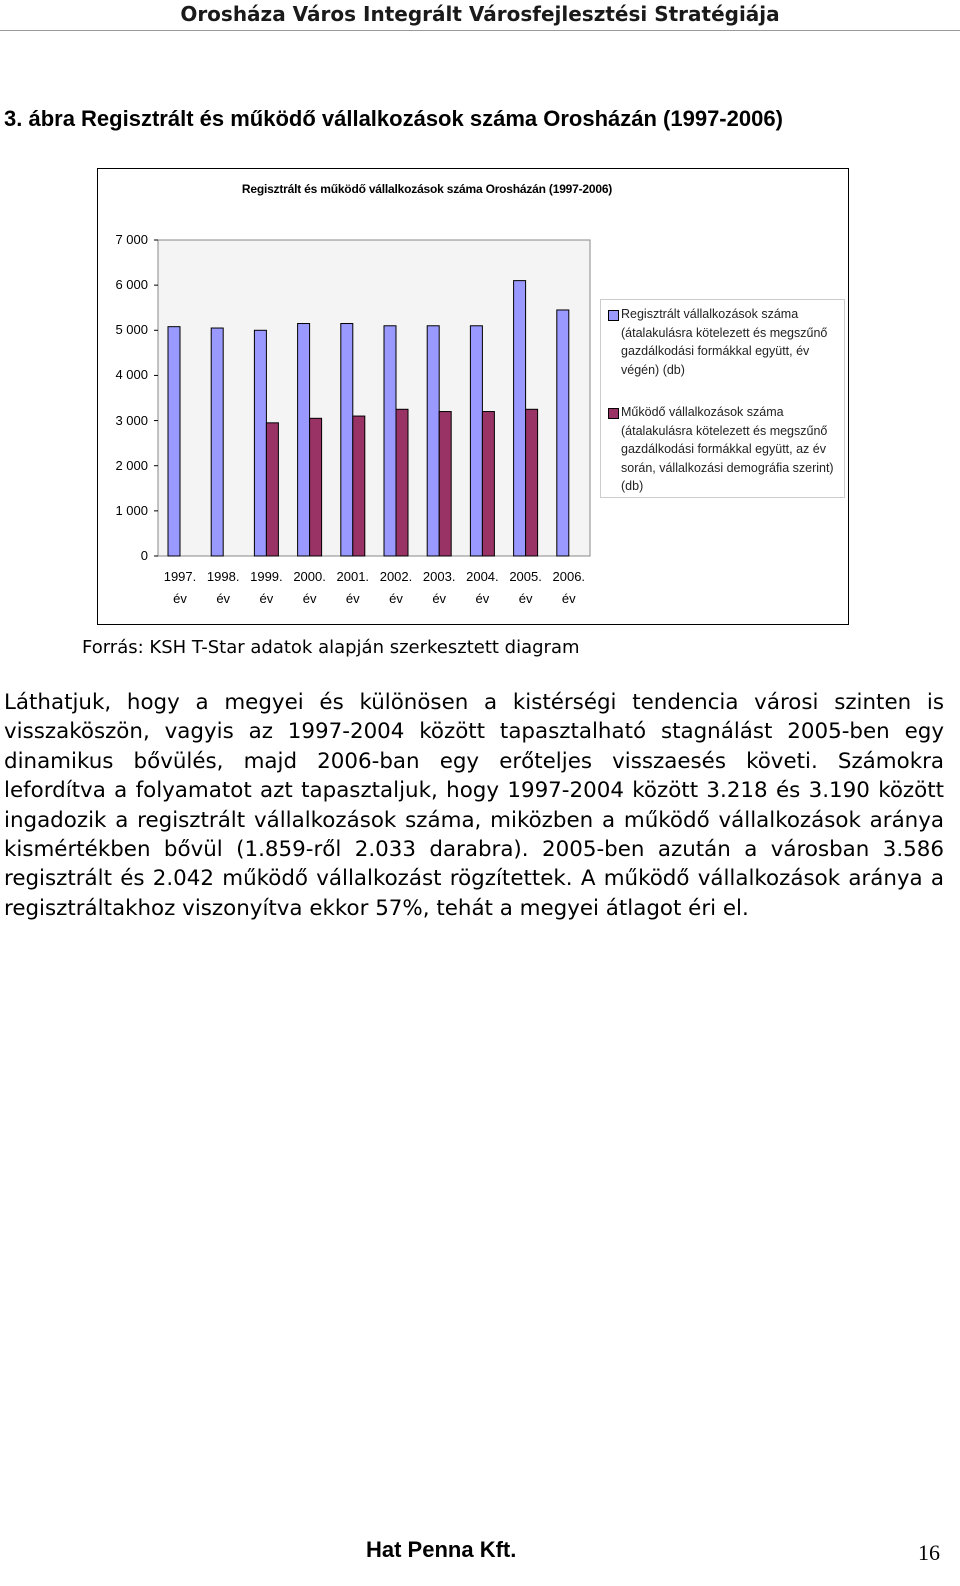  What do you see at coordinates (131, 330) in the screenshot?
I see `y-tick-label: 5 000` at bounding box center [131, 330].